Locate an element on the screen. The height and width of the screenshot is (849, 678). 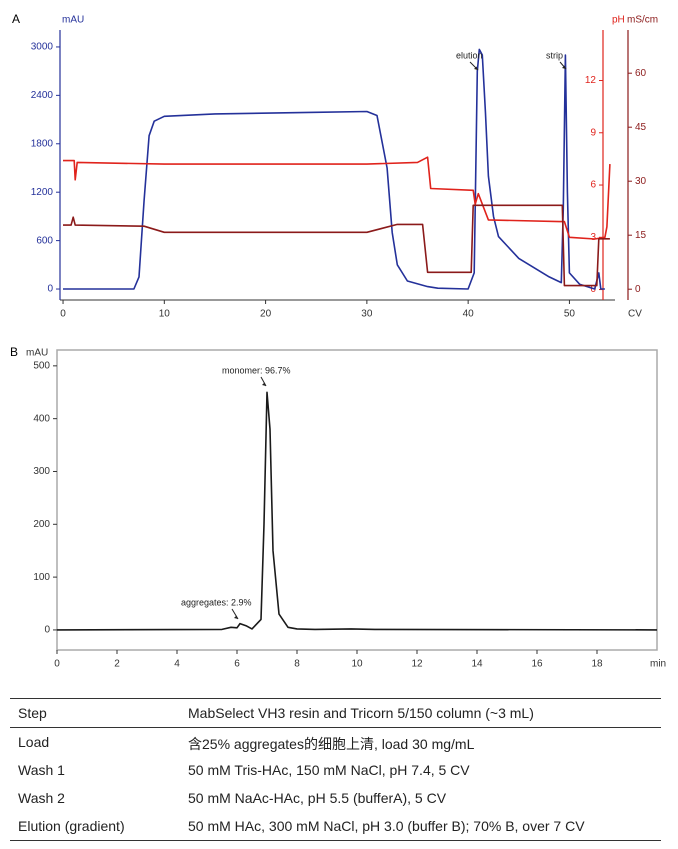
x-tick-label: 12 is located at coordinates (417, 664).